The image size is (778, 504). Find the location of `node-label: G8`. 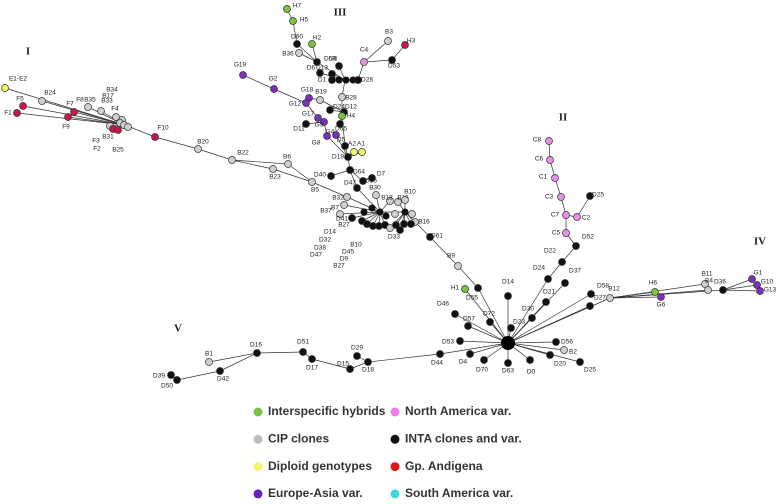

node-label: G8 is located at coordinates (316, 143).